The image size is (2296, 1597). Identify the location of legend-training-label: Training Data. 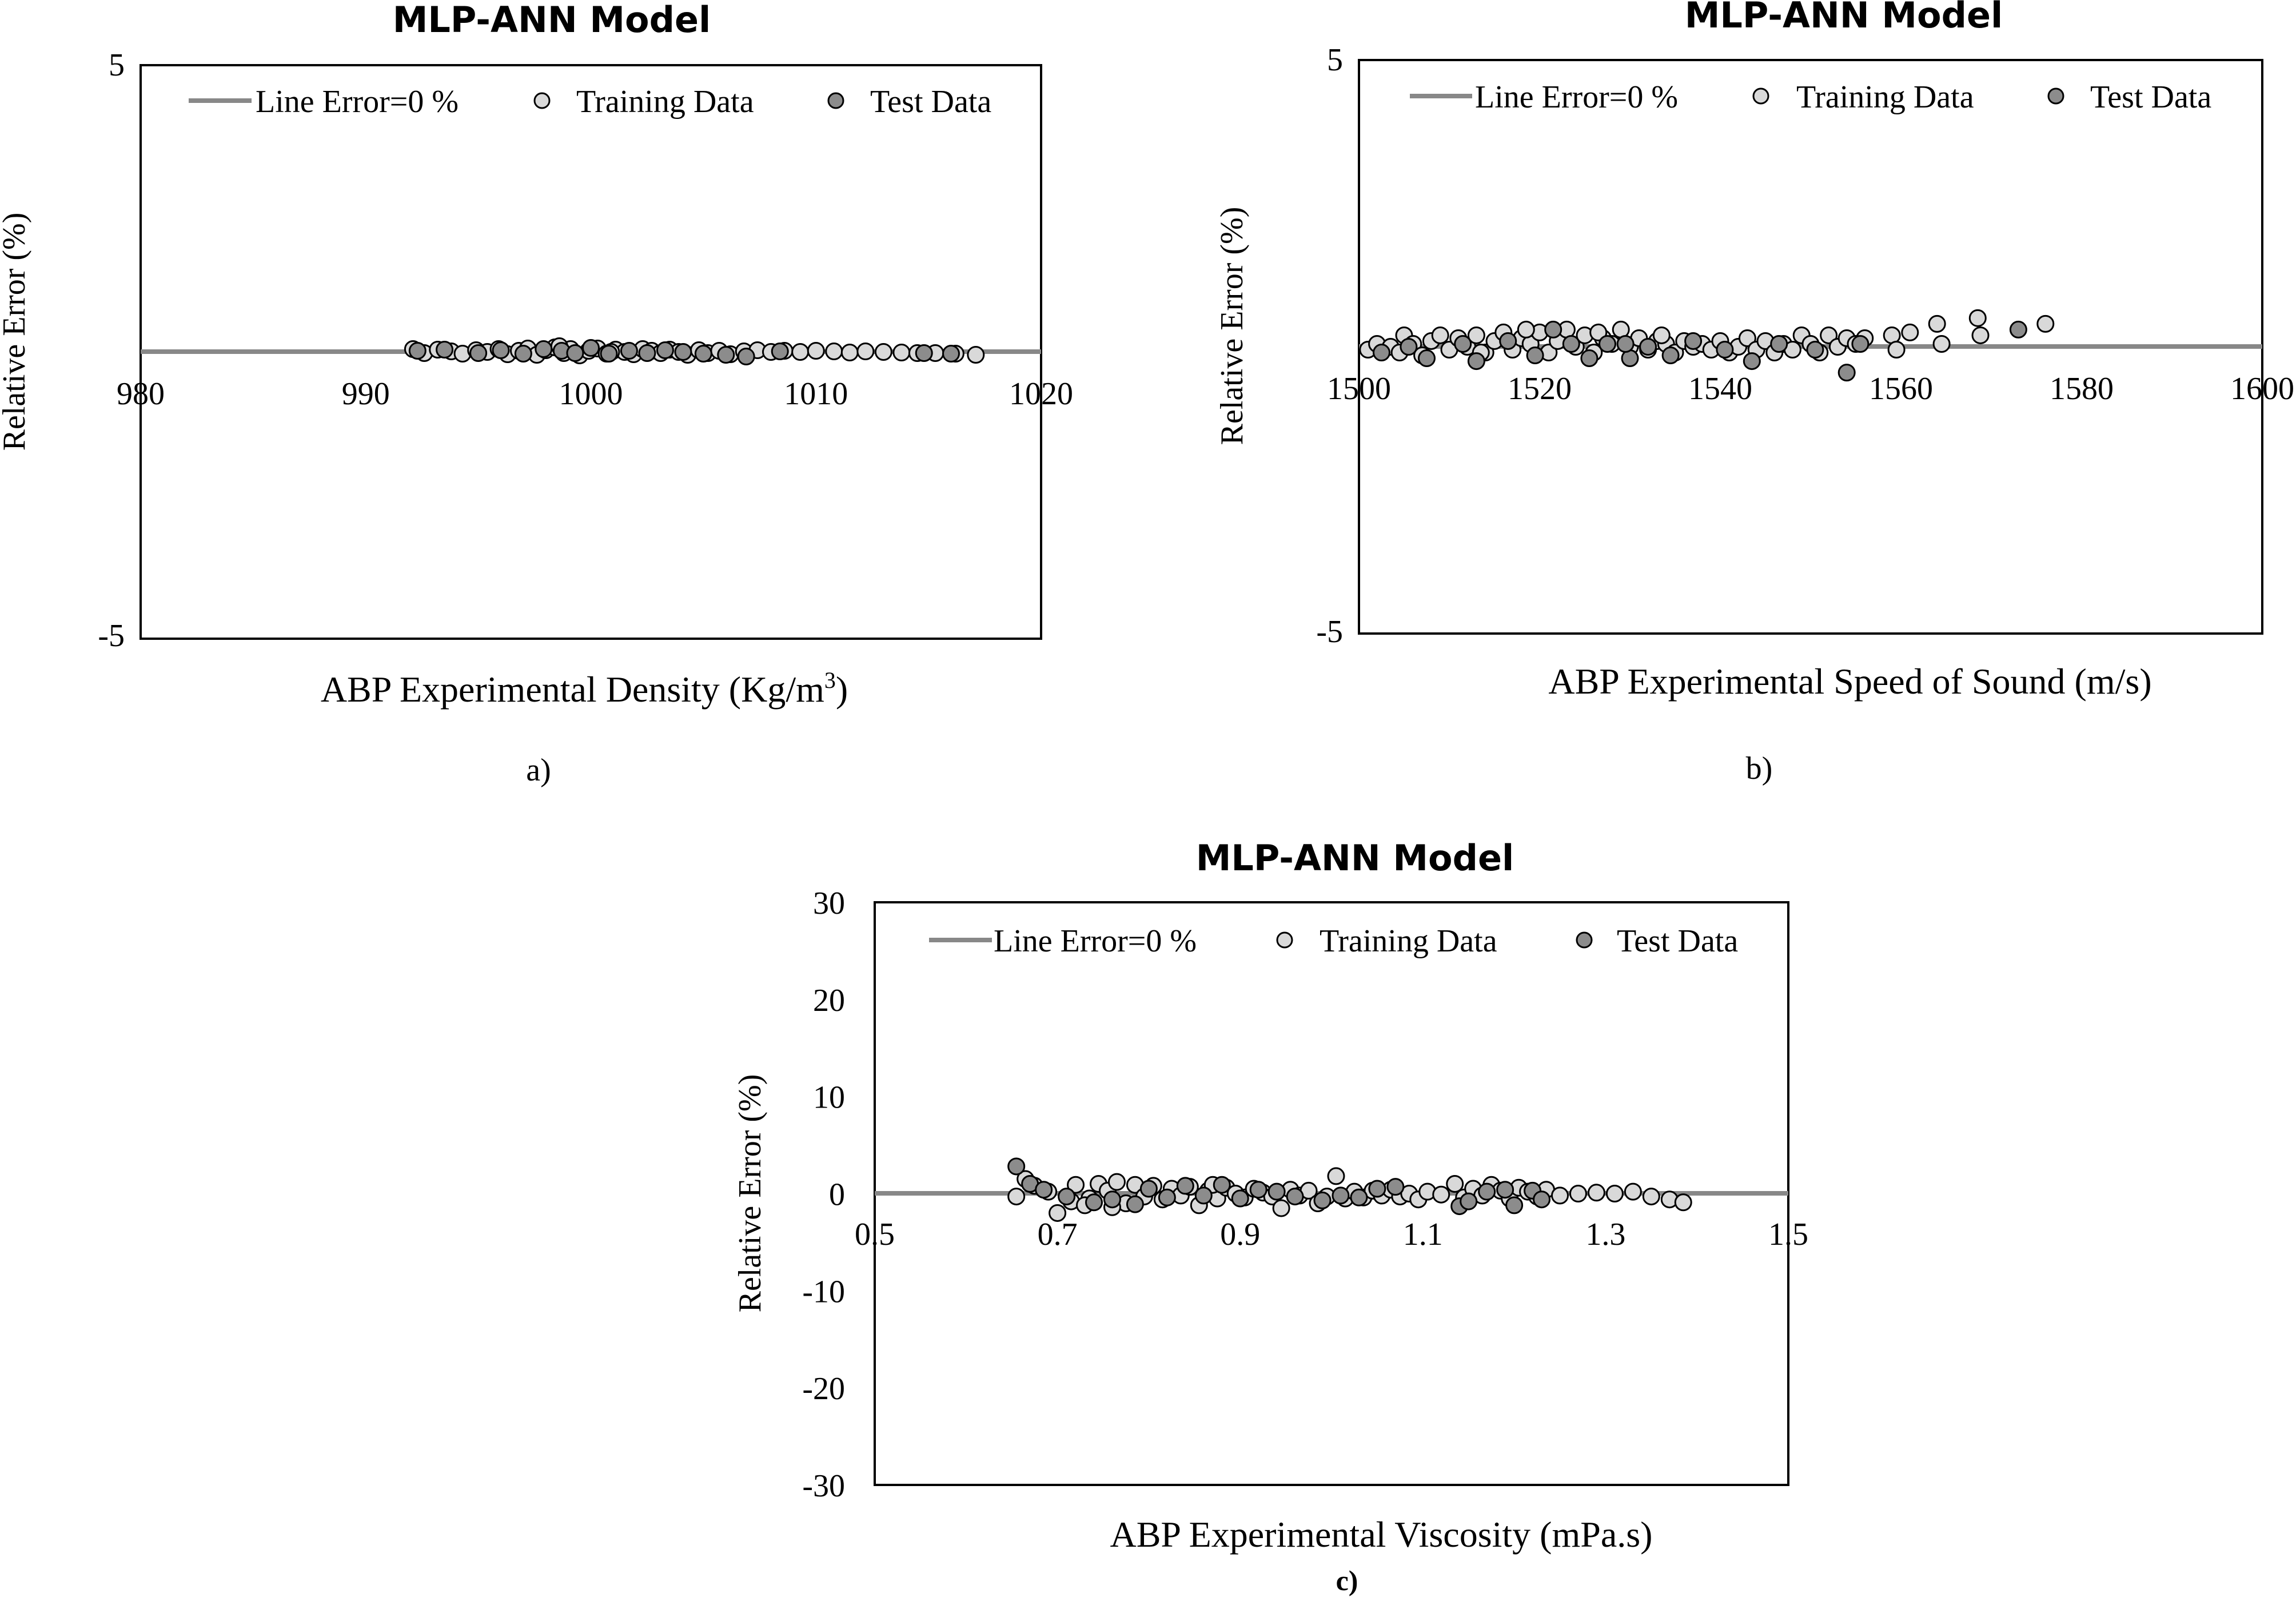
(1885, 97).